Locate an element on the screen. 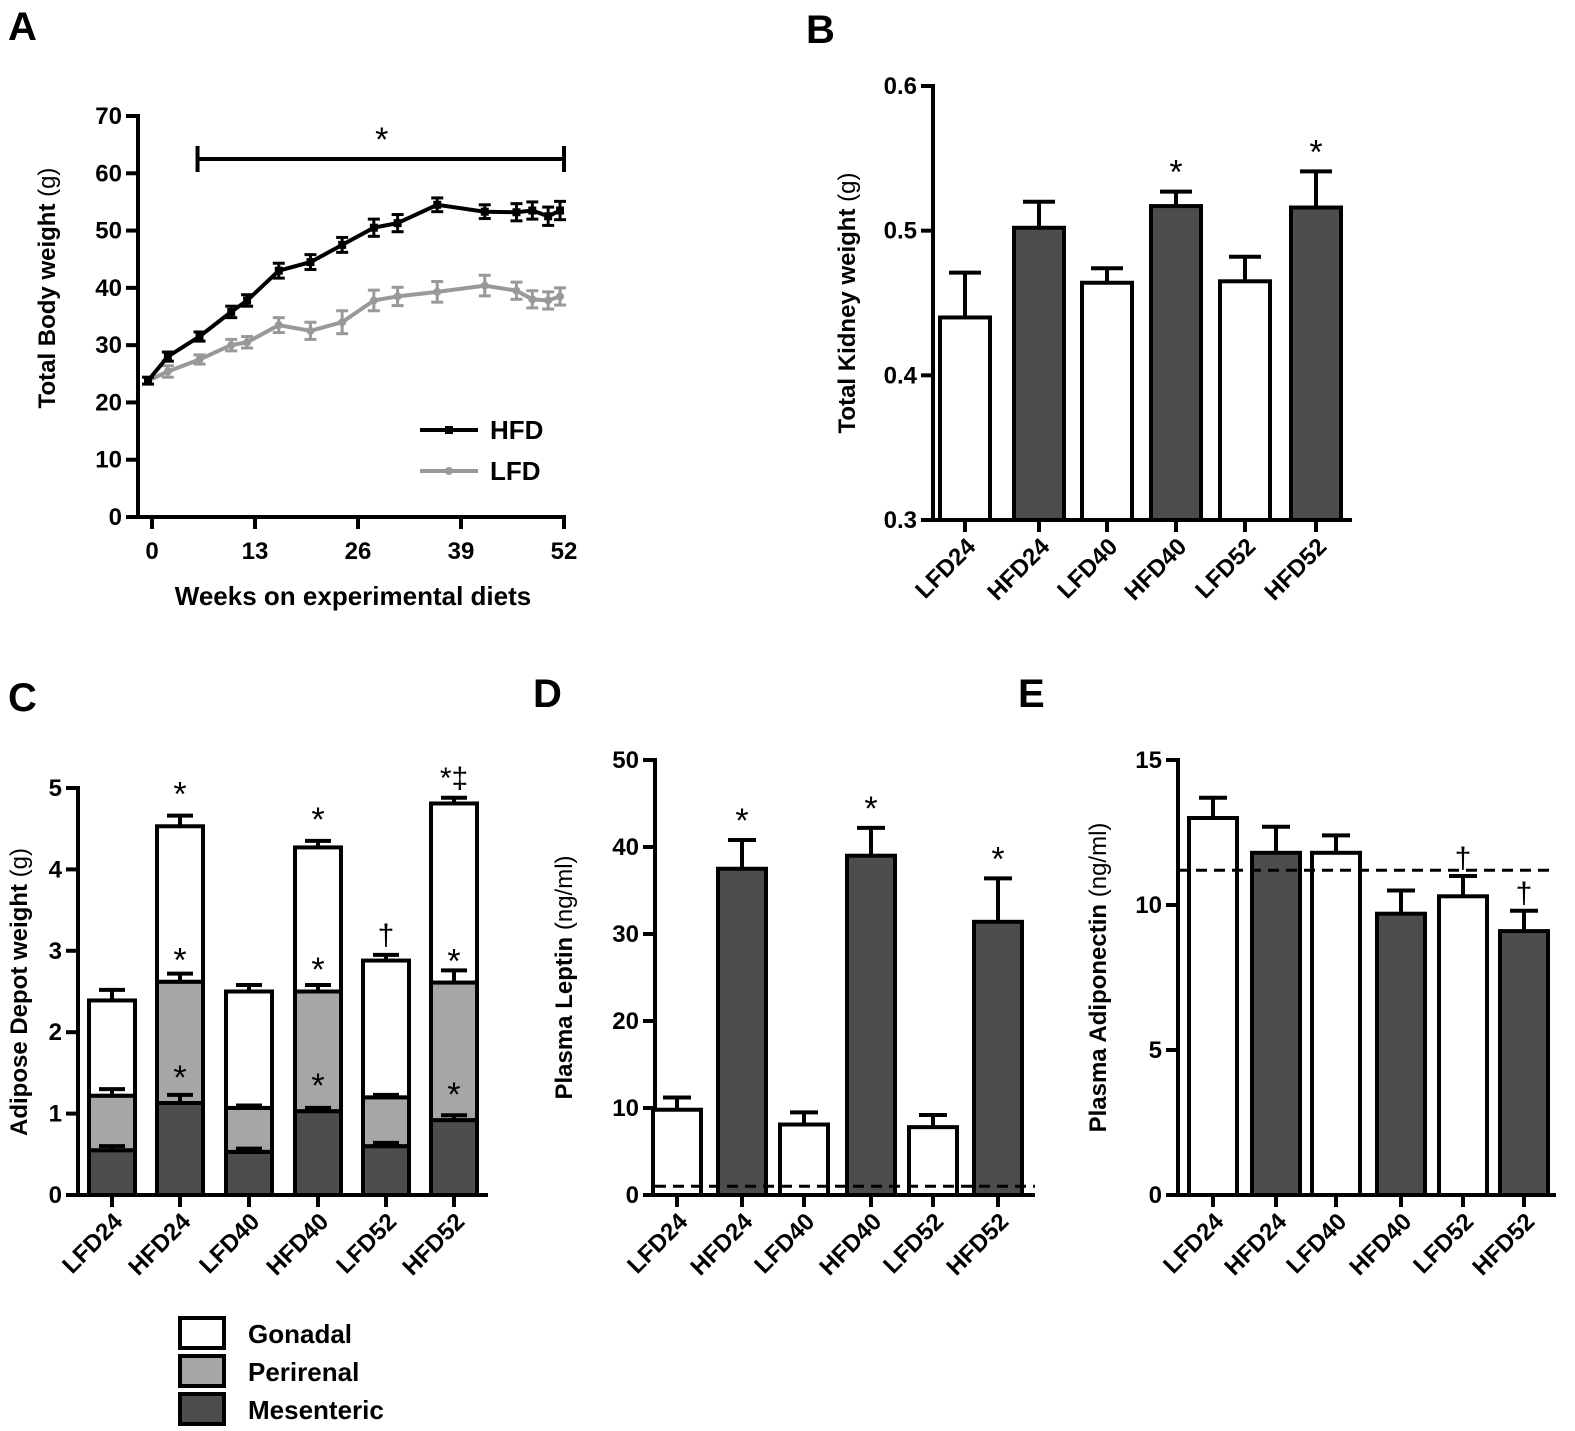  a-y-tick-label: 70 is located at coordinates (108, 116).